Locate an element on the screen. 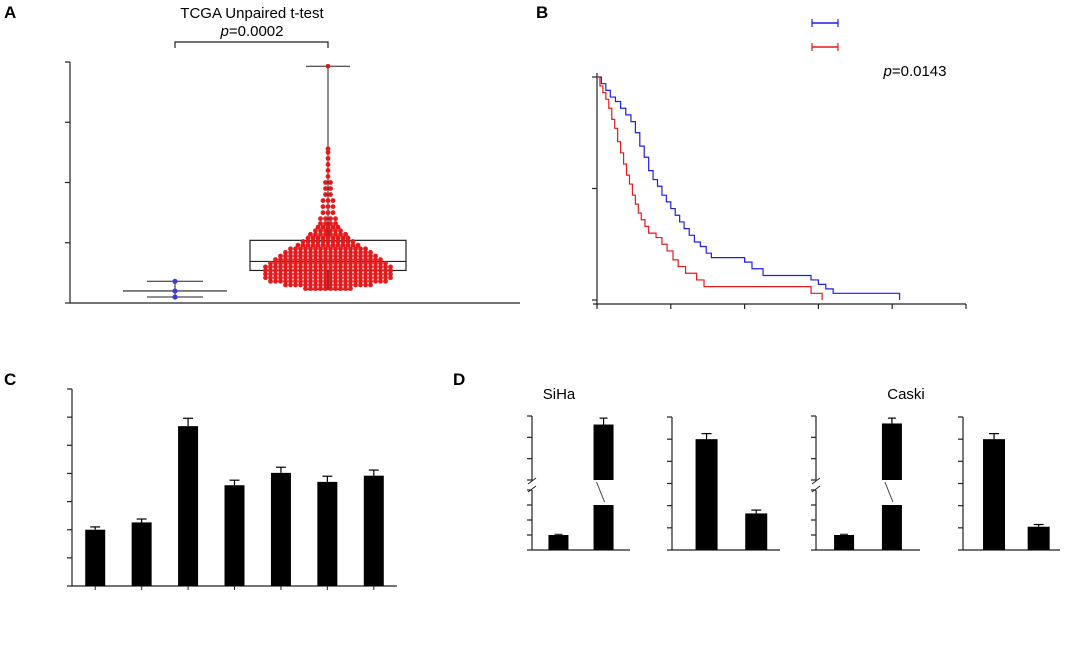 The width and height of the screenshot is (1072, 646). d1-bar is located at coordinates (603, 452).